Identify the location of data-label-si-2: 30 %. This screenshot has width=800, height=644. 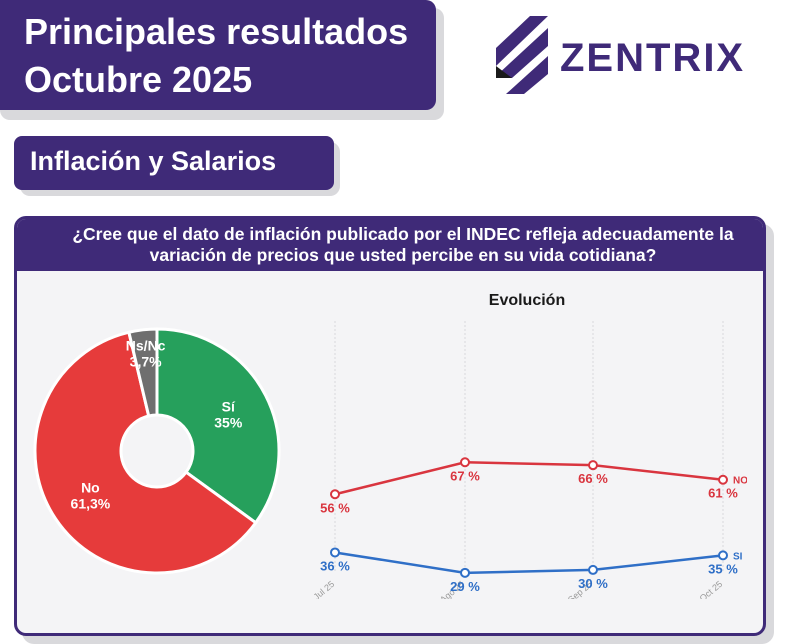
(593, 583).